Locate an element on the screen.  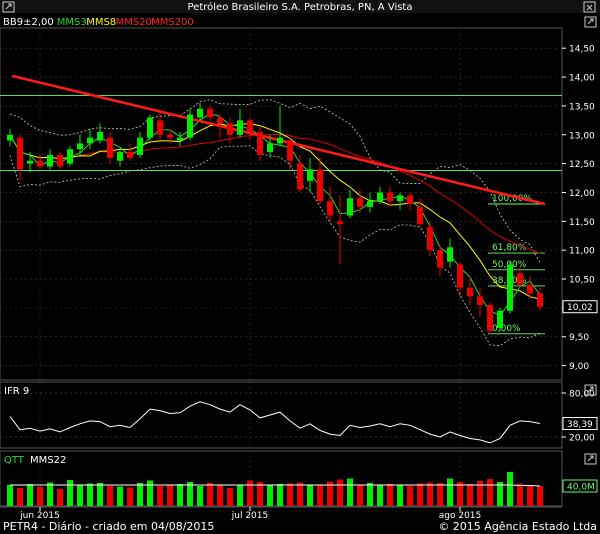
ifr-tick-label: 20,00 is located at coordinates (582, 439).